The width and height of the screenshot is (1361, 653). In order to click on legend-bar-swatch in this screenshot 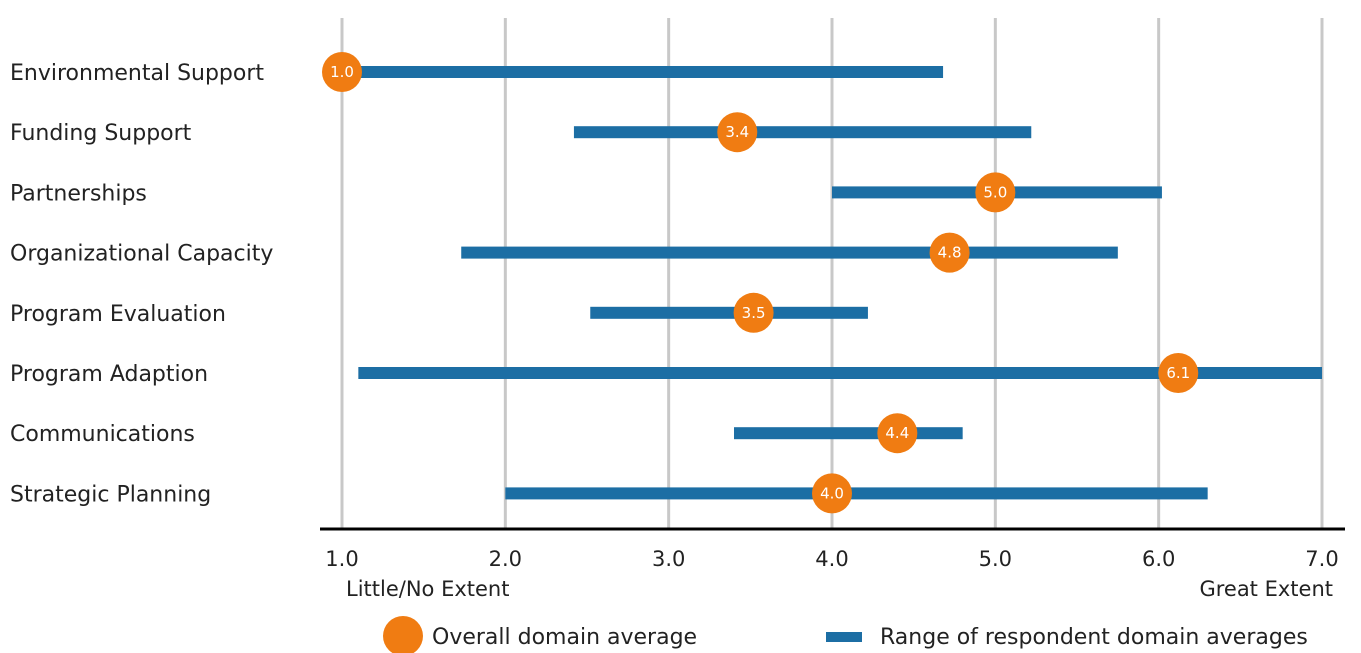, I will do `click(844, 637)`.